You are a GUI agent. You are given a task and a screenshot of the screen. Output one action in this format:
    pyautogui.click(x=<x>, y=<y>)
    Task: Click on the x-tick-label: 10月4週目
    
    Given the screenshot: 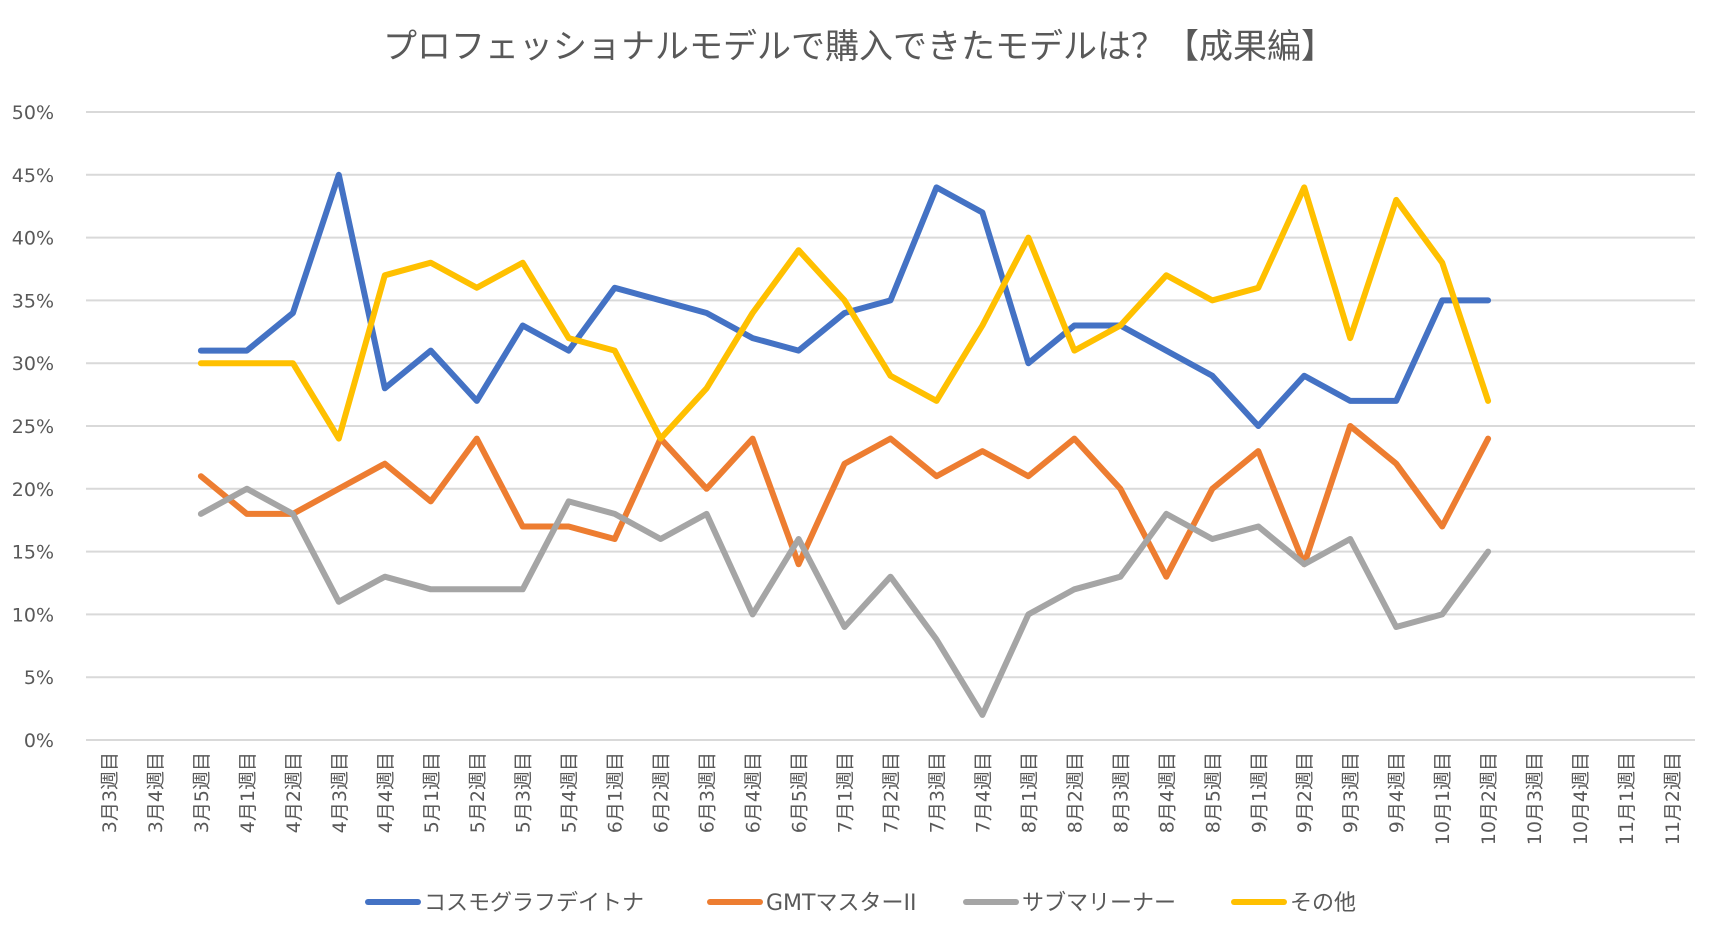 What is the action you would take?
    pyautogui.click(x=1581, y=798)
    